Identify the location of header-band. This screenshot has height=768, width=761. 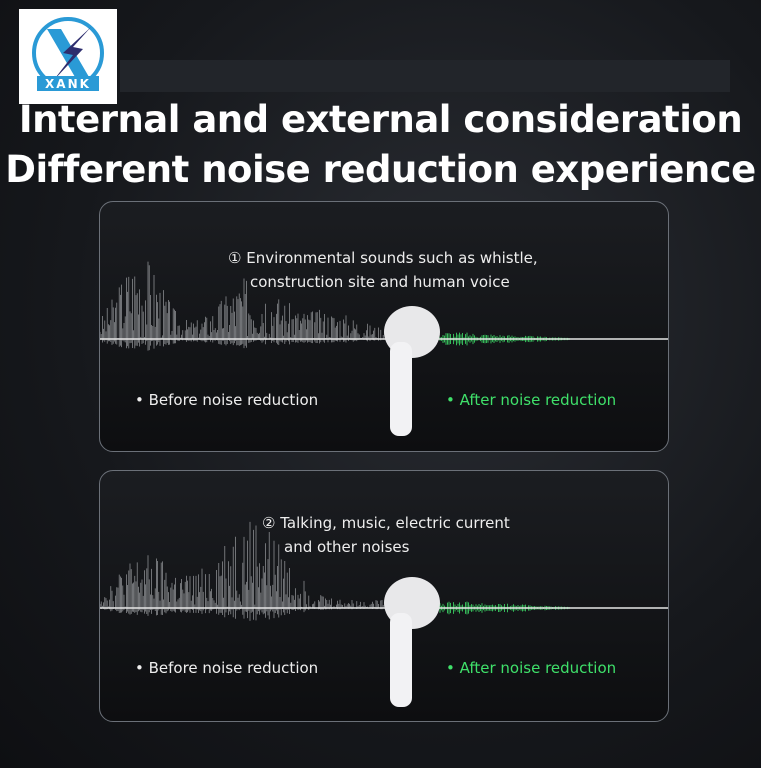
(425, 76).